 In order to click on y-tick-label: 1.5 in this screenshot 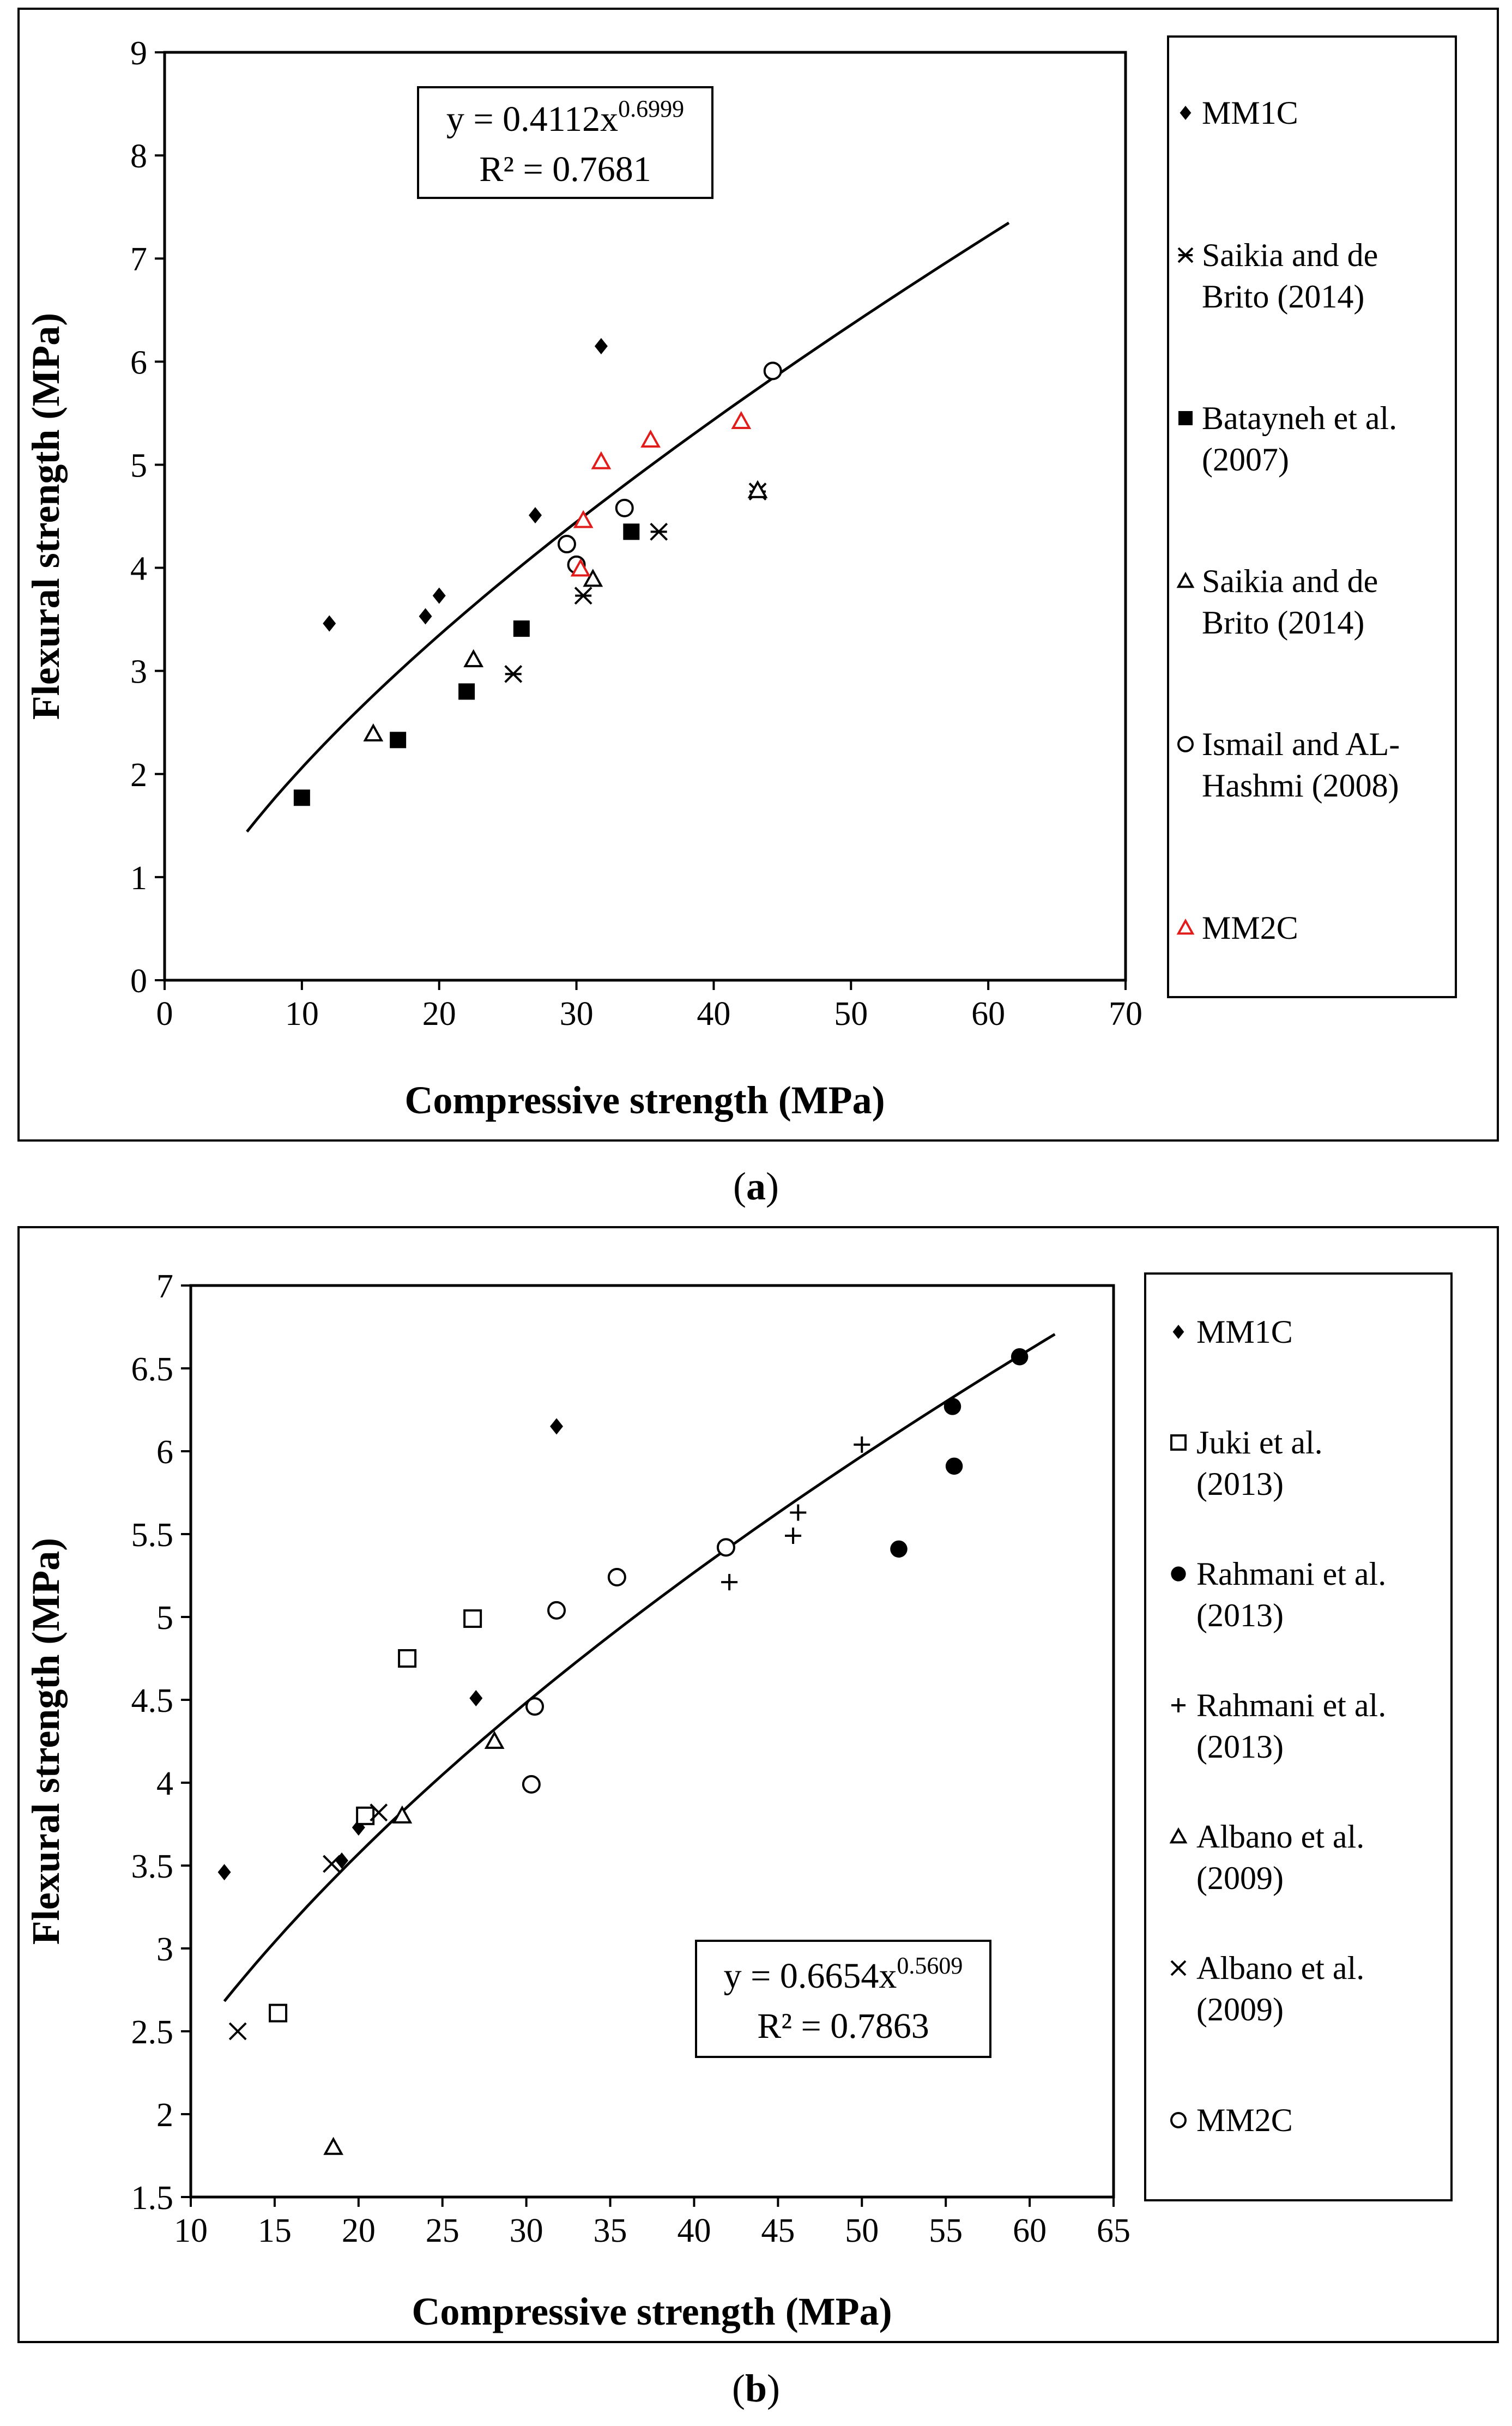, I will do `click(152, 2199)`.